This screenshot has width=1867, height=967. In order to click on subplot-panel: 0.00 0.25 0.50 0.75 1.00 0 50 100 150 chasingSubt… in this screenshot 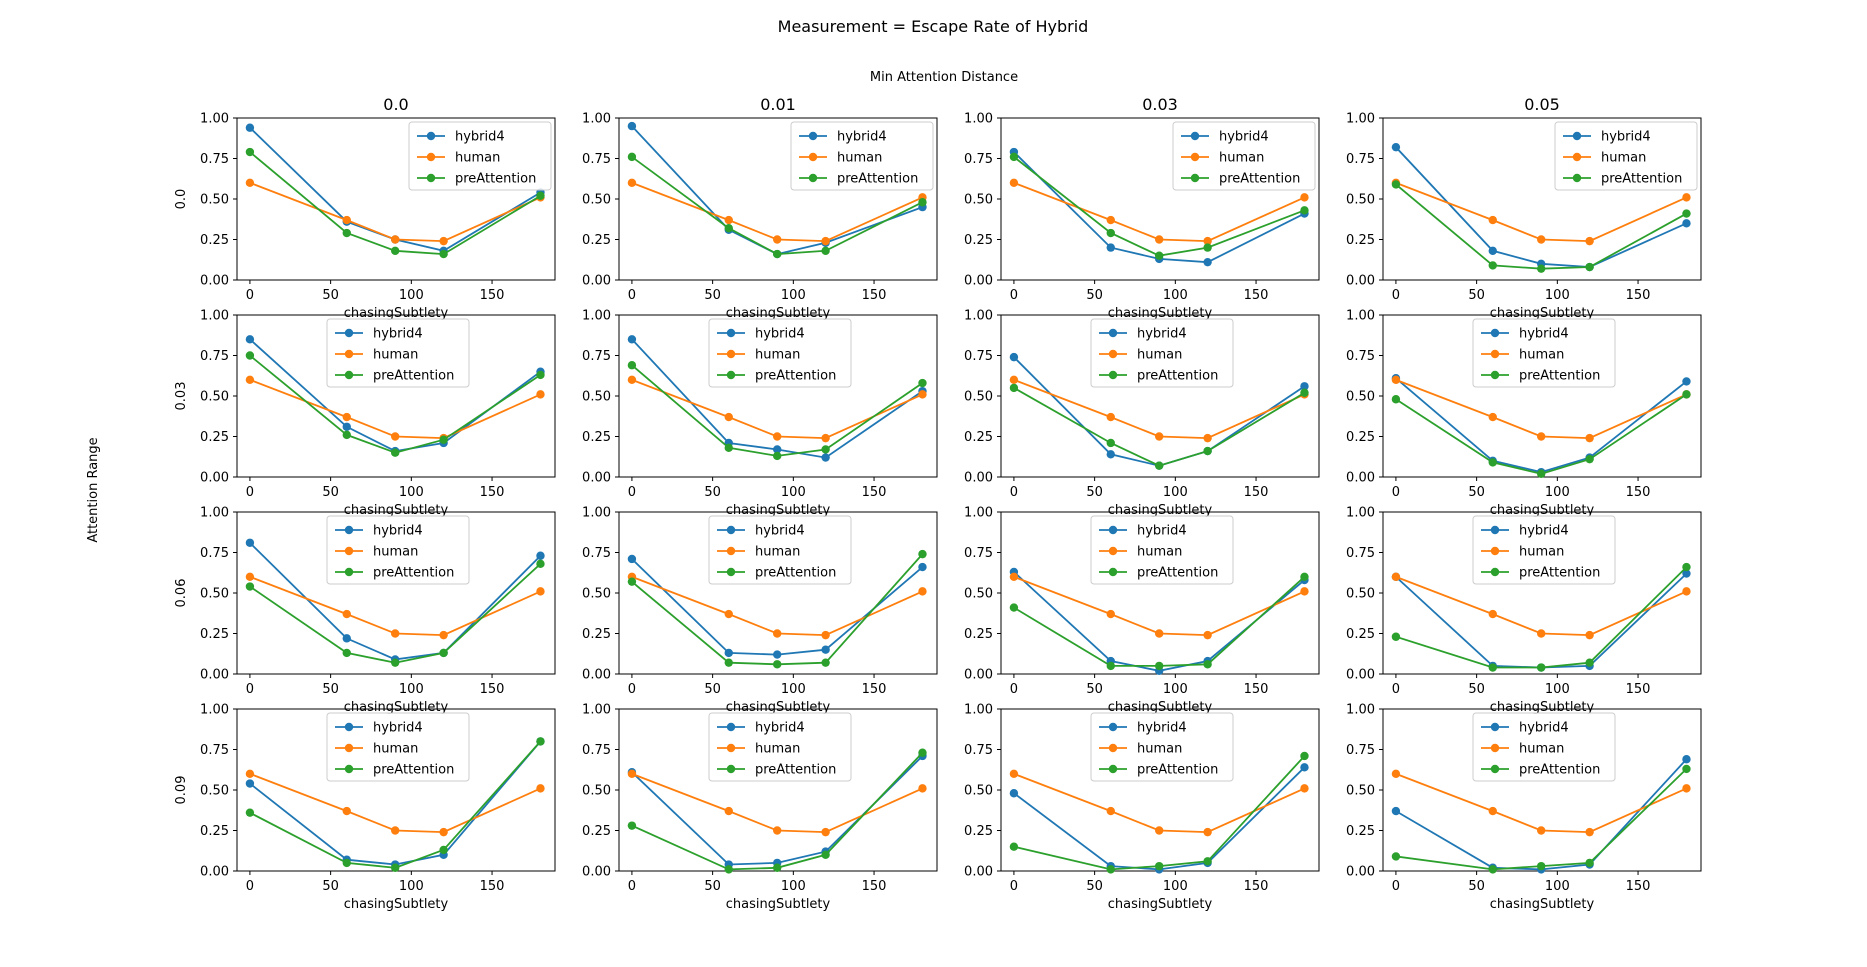, I will do `click(1524, 610)`.